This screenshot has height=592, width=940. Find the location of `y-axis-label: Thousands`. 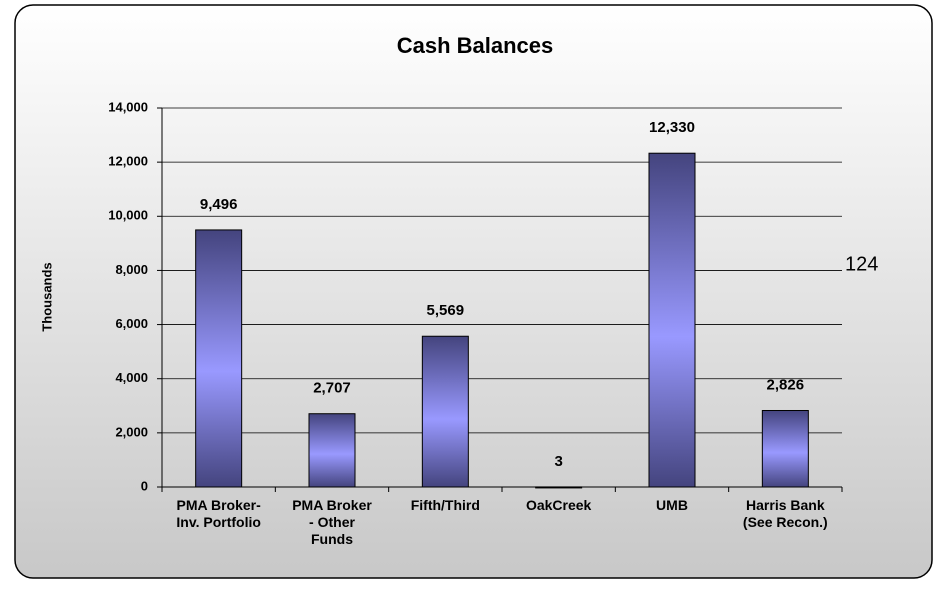

y-axis-label: Thousands is located at coordinates (46, 296).